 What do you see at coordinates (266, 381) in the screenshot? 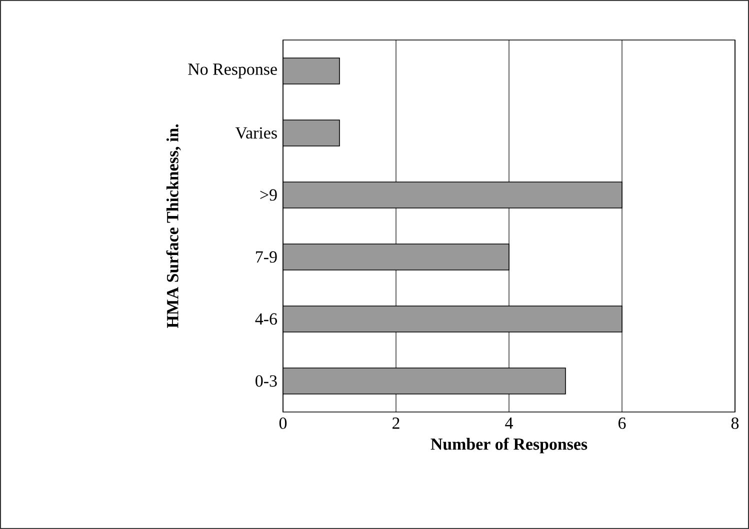
I see `y-tick-label: 0-3` at bounding box center [266, 381].